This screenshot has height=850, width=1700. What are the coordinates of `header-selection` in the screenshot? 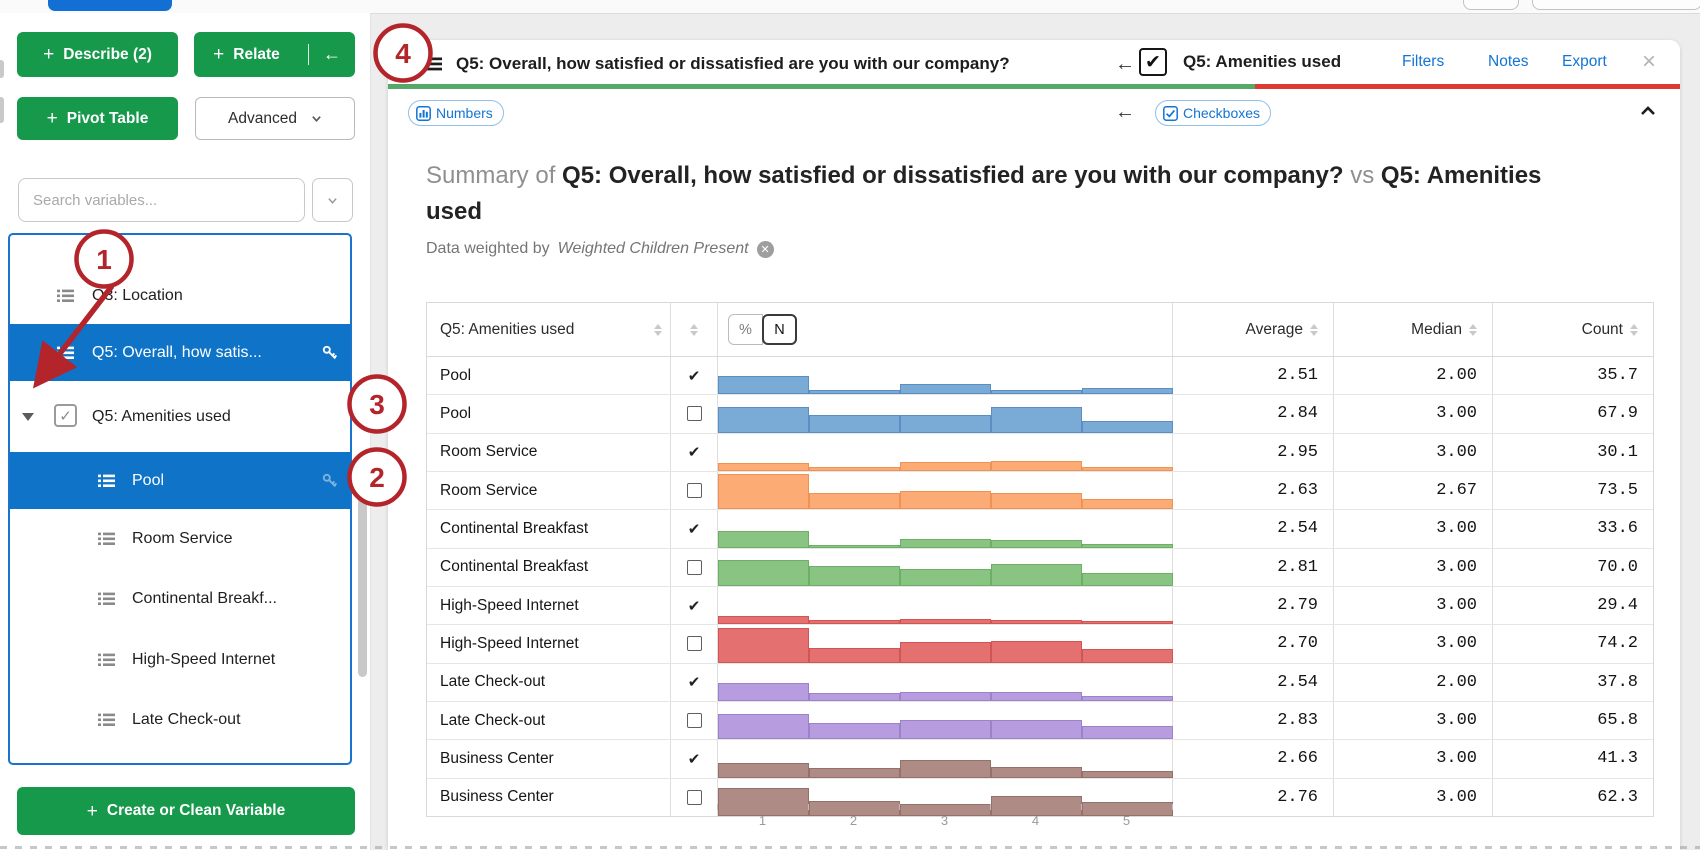 It's located at (694, 329).